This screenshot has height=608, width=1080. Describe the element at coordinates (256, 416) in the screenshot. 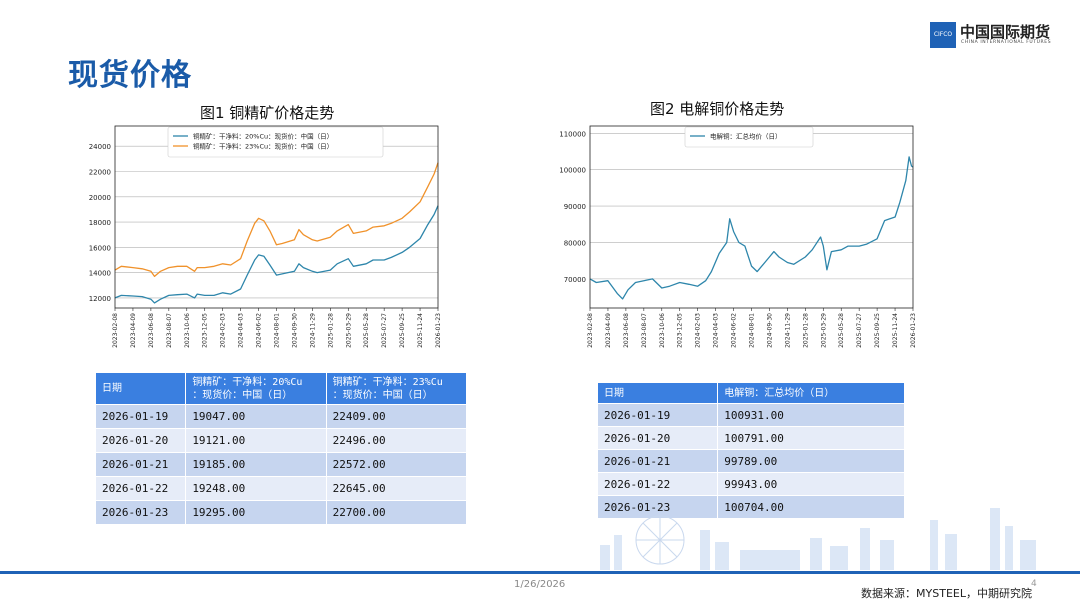

I see `table-cell: 19047.00` at that location.